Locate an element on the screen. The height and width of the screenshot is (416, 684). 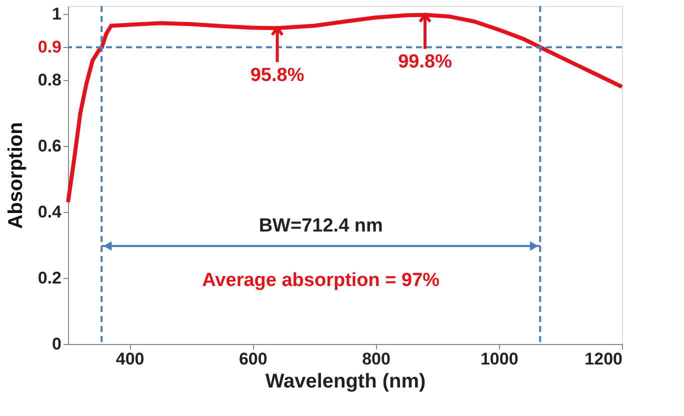
x-axis-title: Wavelength (nm) is located at coordinates (345, 381).